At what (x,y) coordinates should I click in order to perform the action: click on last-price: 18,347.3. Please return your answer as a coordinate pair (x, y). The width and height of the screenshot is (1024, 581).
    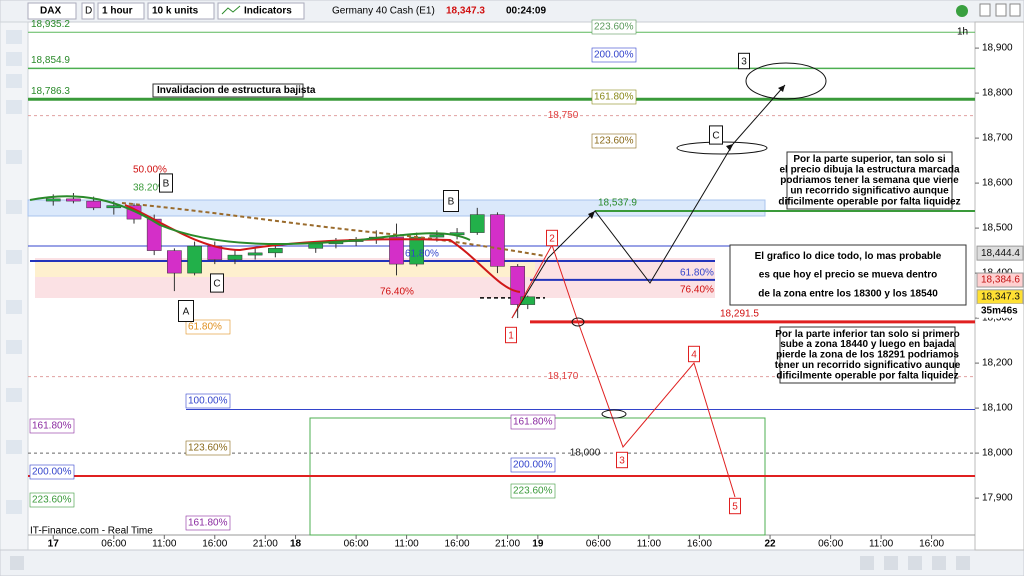
    Looking at the image, I should click on (465, 11).